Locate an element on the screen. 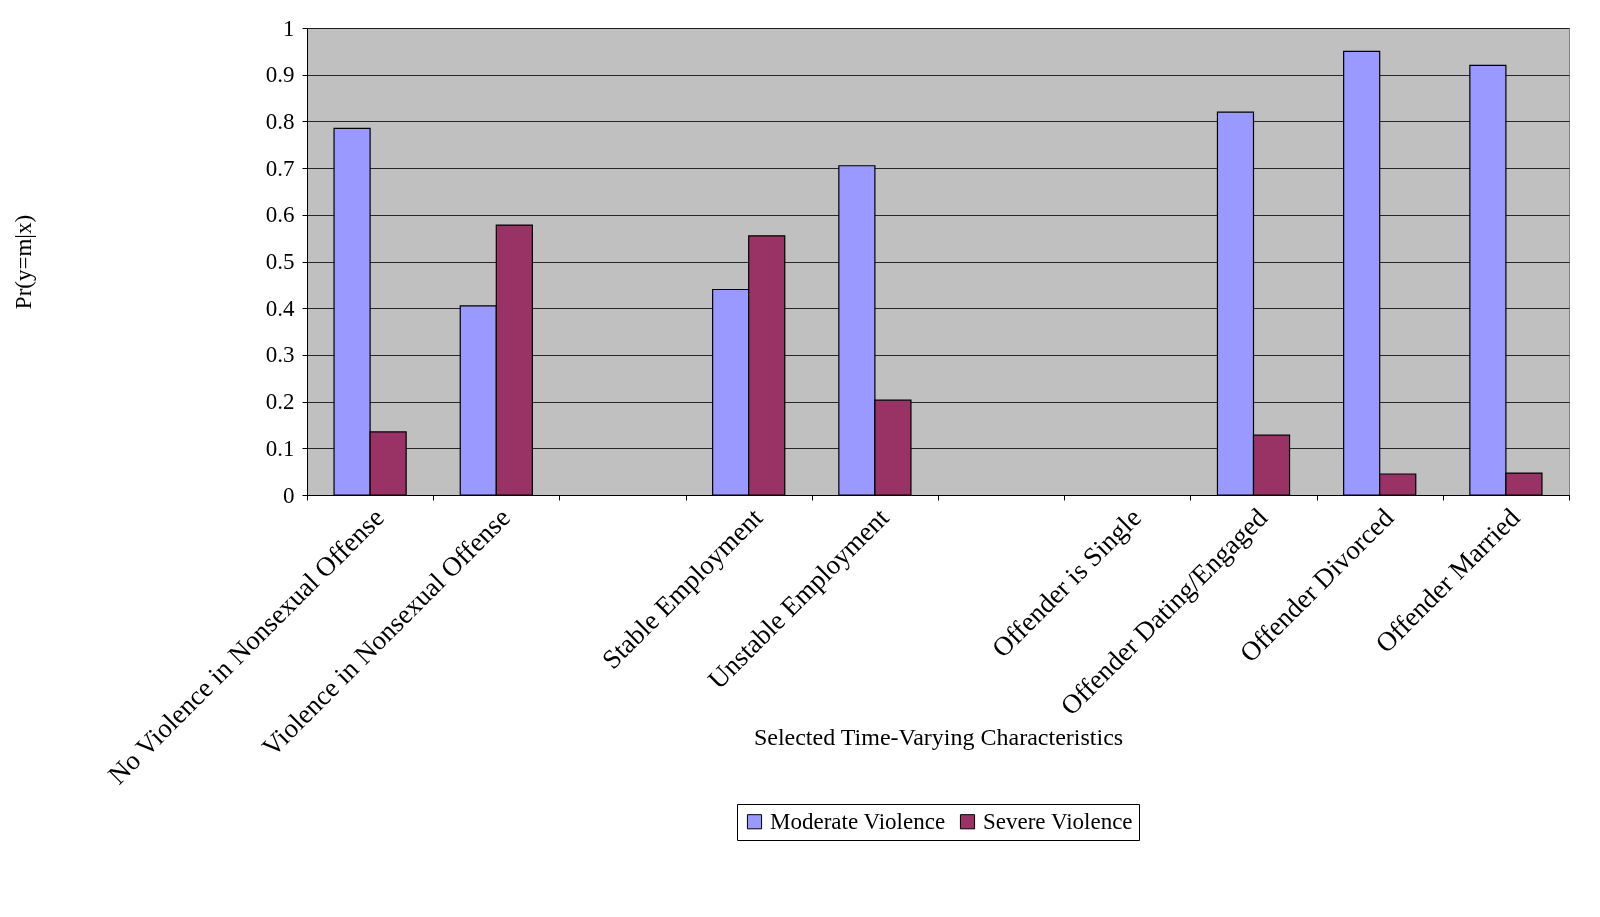  y-tick-label: 0.7 is located at coordinates (280, 168).